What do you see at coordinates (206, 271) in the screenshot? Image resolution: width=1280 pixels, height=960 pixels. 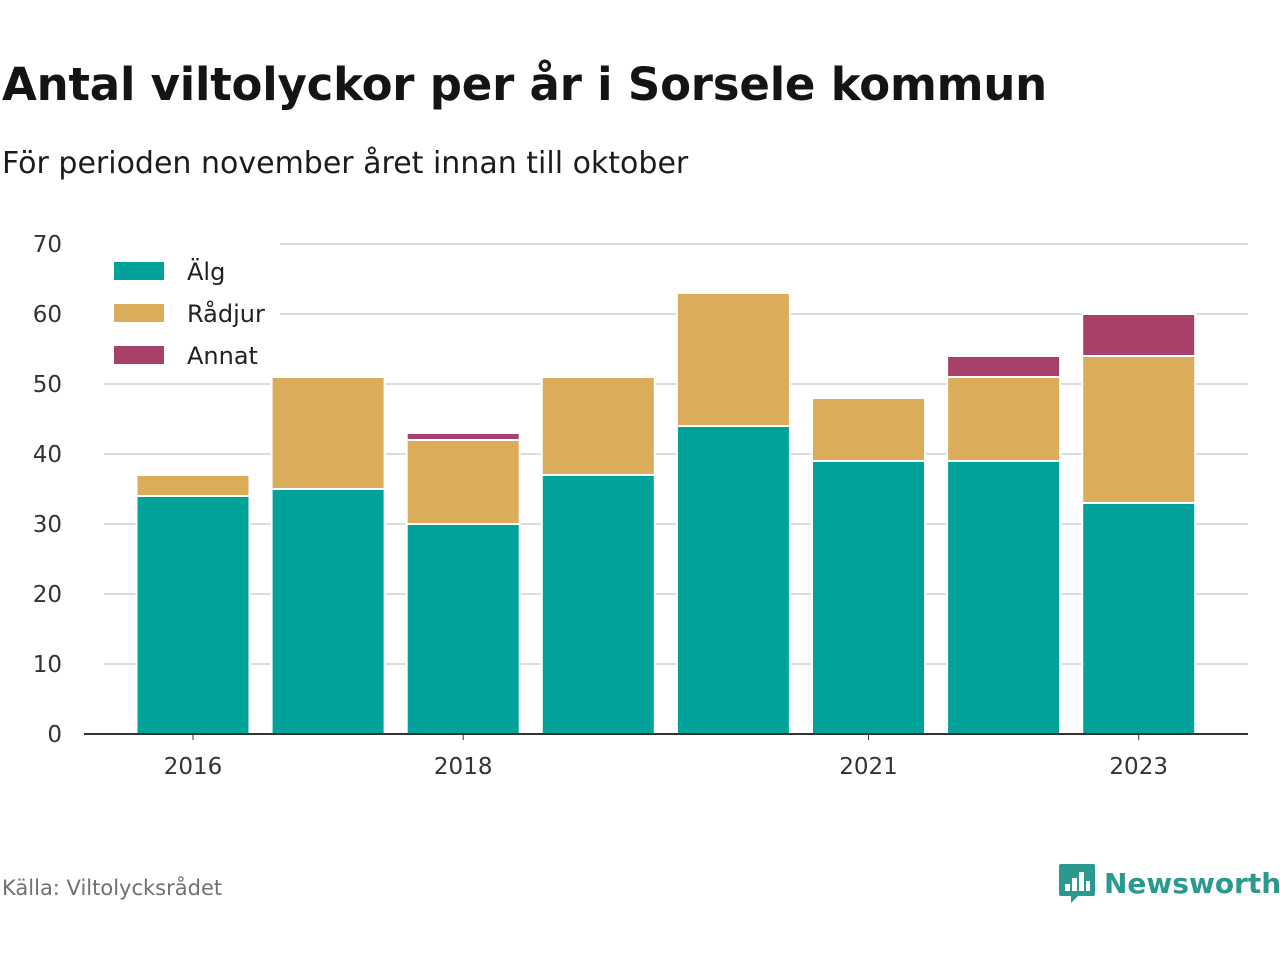 I see `legend-label: Älg` at bounding box center [206, 271].